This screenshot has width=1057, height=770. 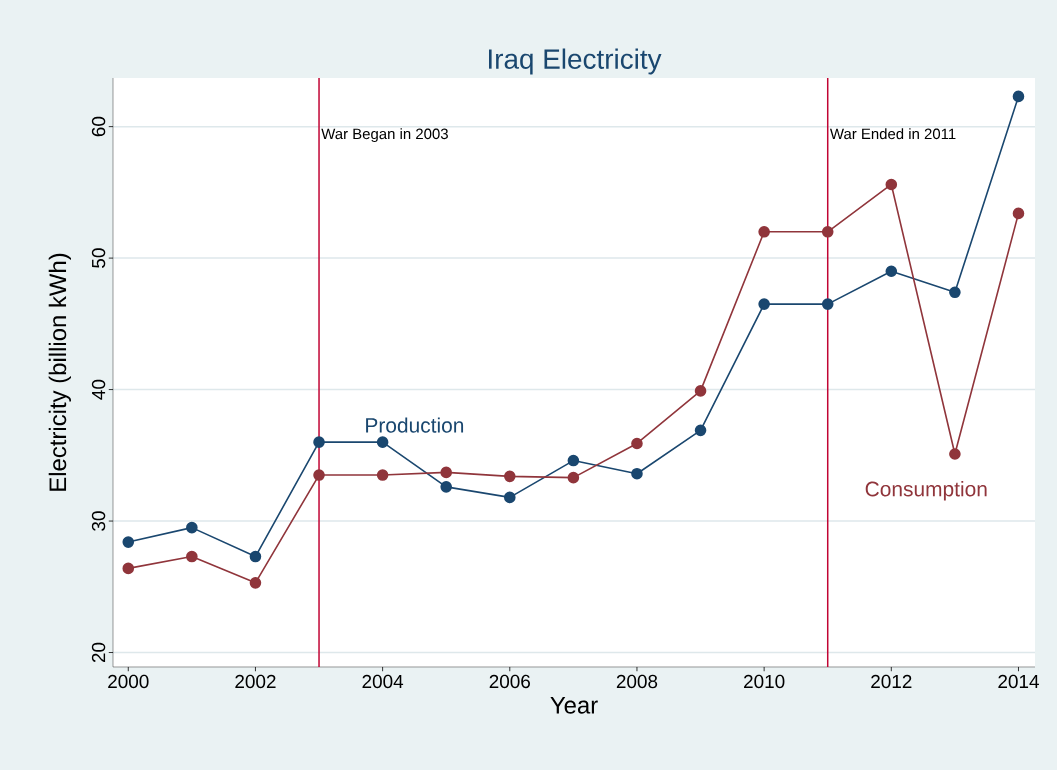 What do you see at coordinates (764, 681) in the screenshot?
I see `x-tick-label: 2010` at bounding box center [764, 681].